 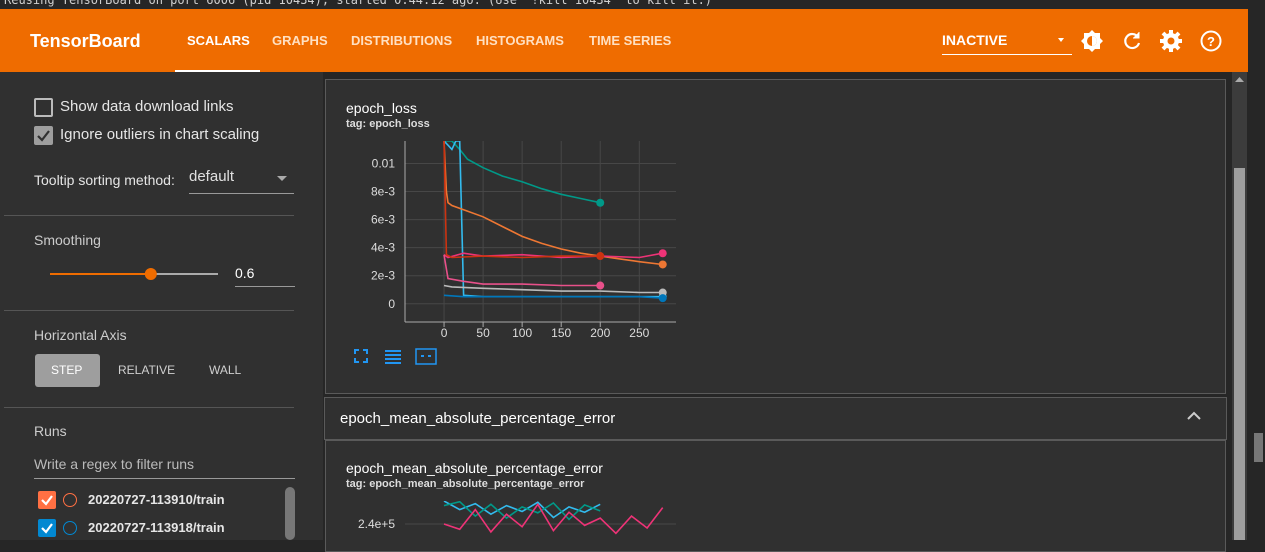 I want to click on run-name: 20220727-113910/train, so click(x=156, y=499).